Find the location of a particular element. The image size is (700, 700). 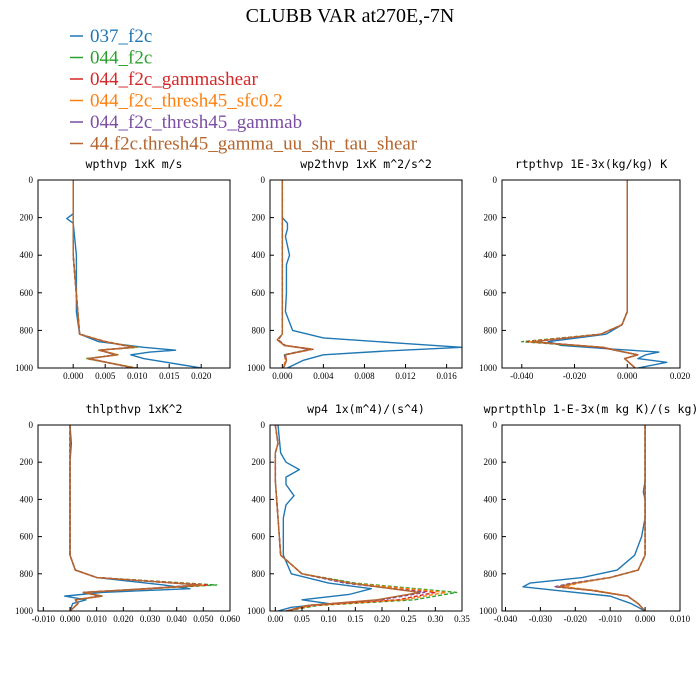

legend-label: 044_f2c is located at coordinates (121, 58).